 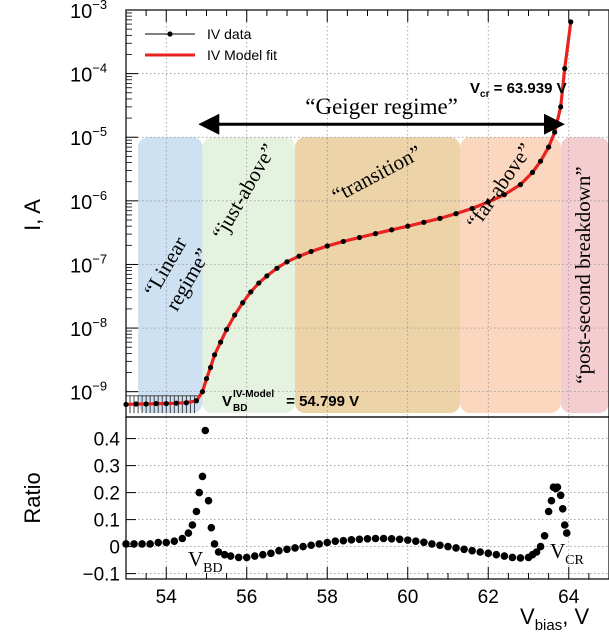 What do you see at coordinates (99, 386) in the screenshot?
I see `iv-y-tick-exp: −9` at bounding box center [99, 386].